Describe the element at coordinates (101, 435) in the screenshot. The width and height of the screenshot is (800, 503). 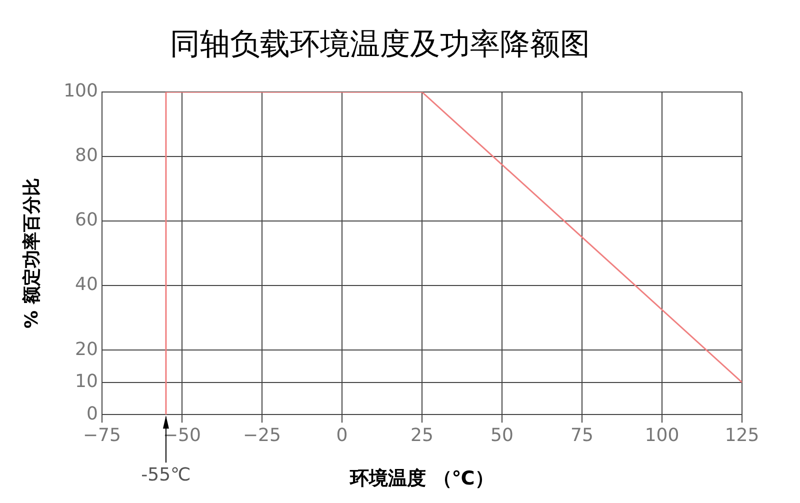
I see `x-tick-label: −75` at that location.